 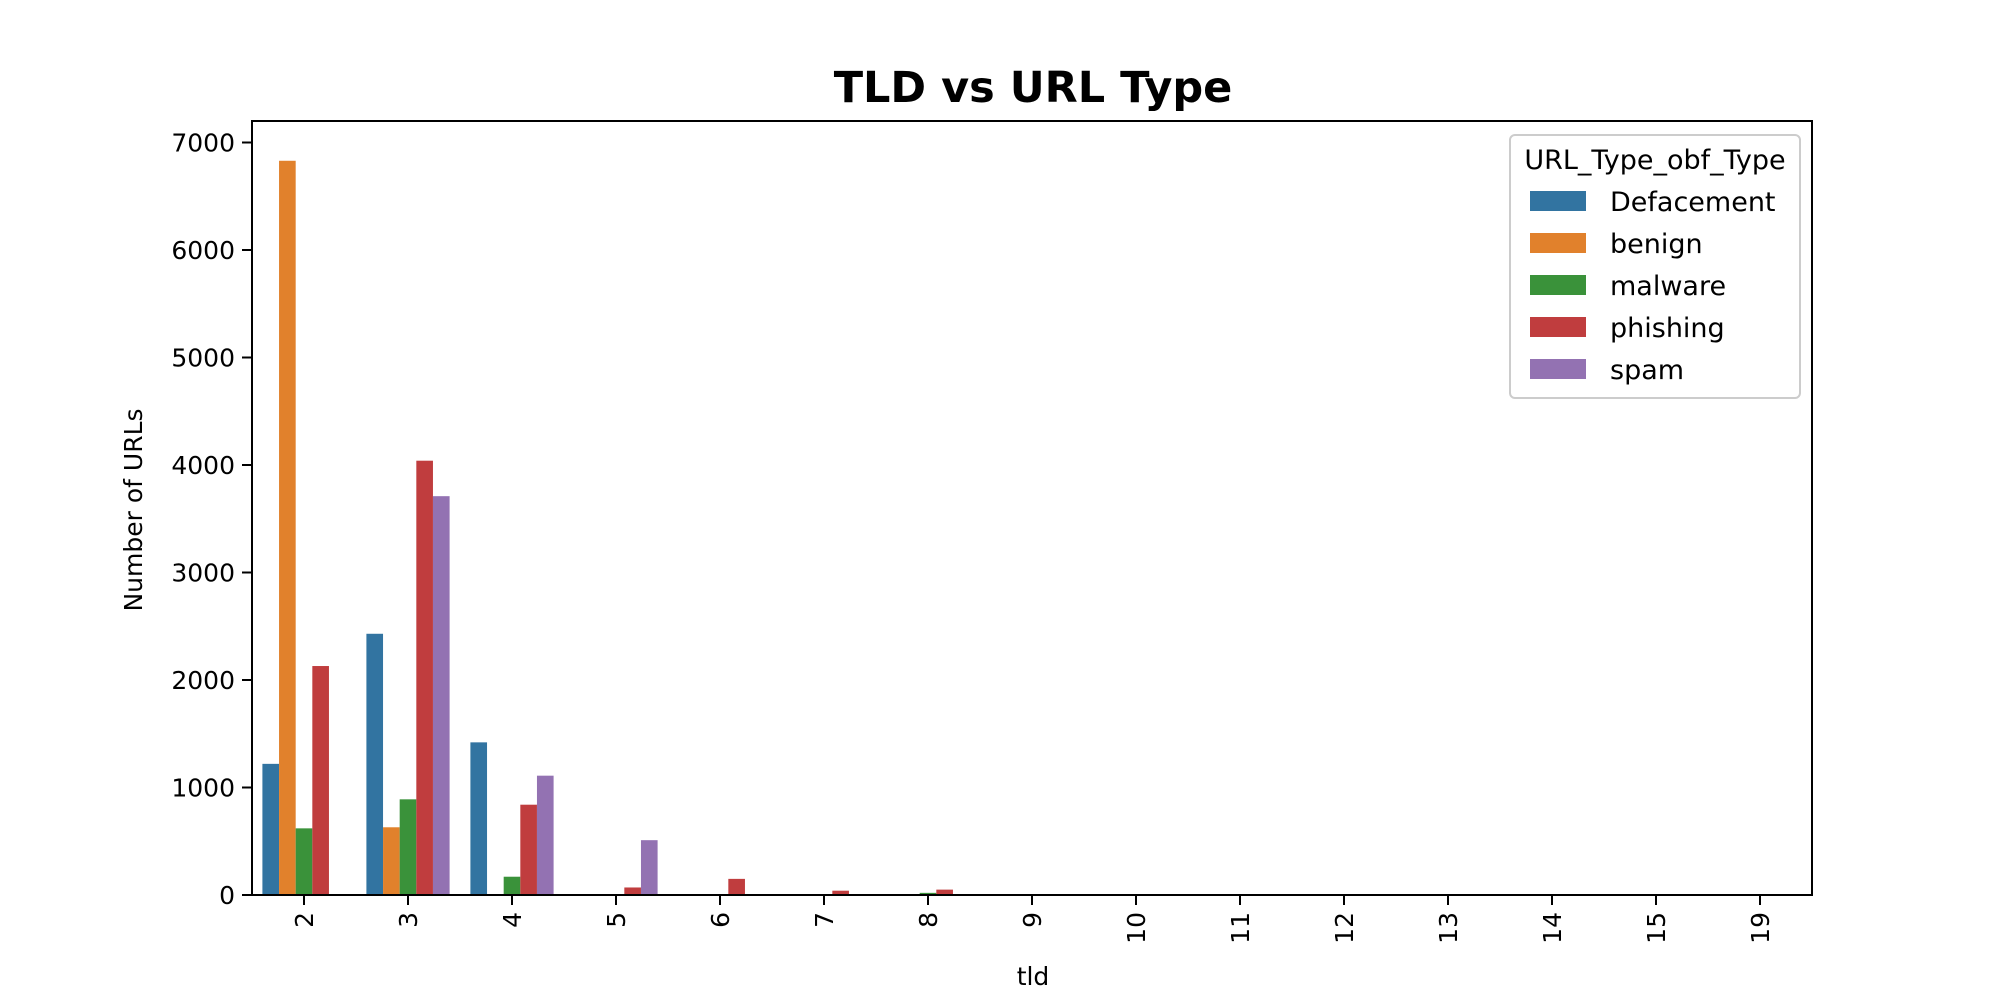 I want to click on legend-item: malware, so click(x=1628, y=286).